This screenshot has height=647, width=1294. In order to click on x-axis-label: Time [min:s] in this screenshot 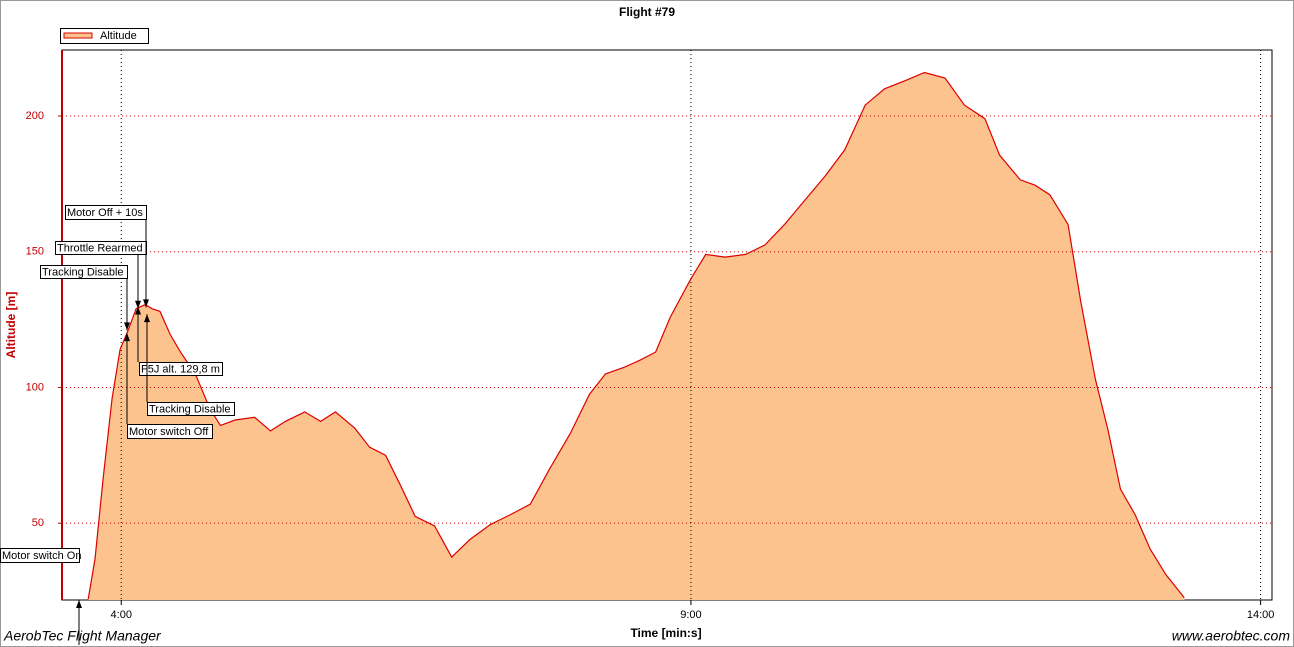, I will do `click(665, 633)`.